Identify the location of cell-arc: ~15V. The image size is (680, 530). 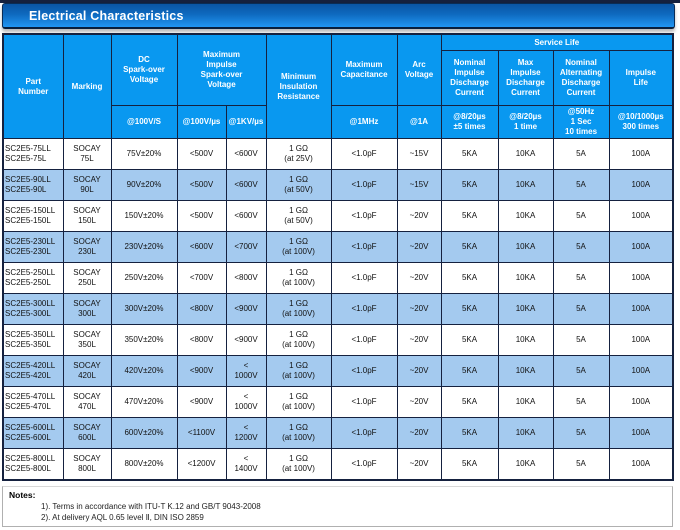
(419, 185).